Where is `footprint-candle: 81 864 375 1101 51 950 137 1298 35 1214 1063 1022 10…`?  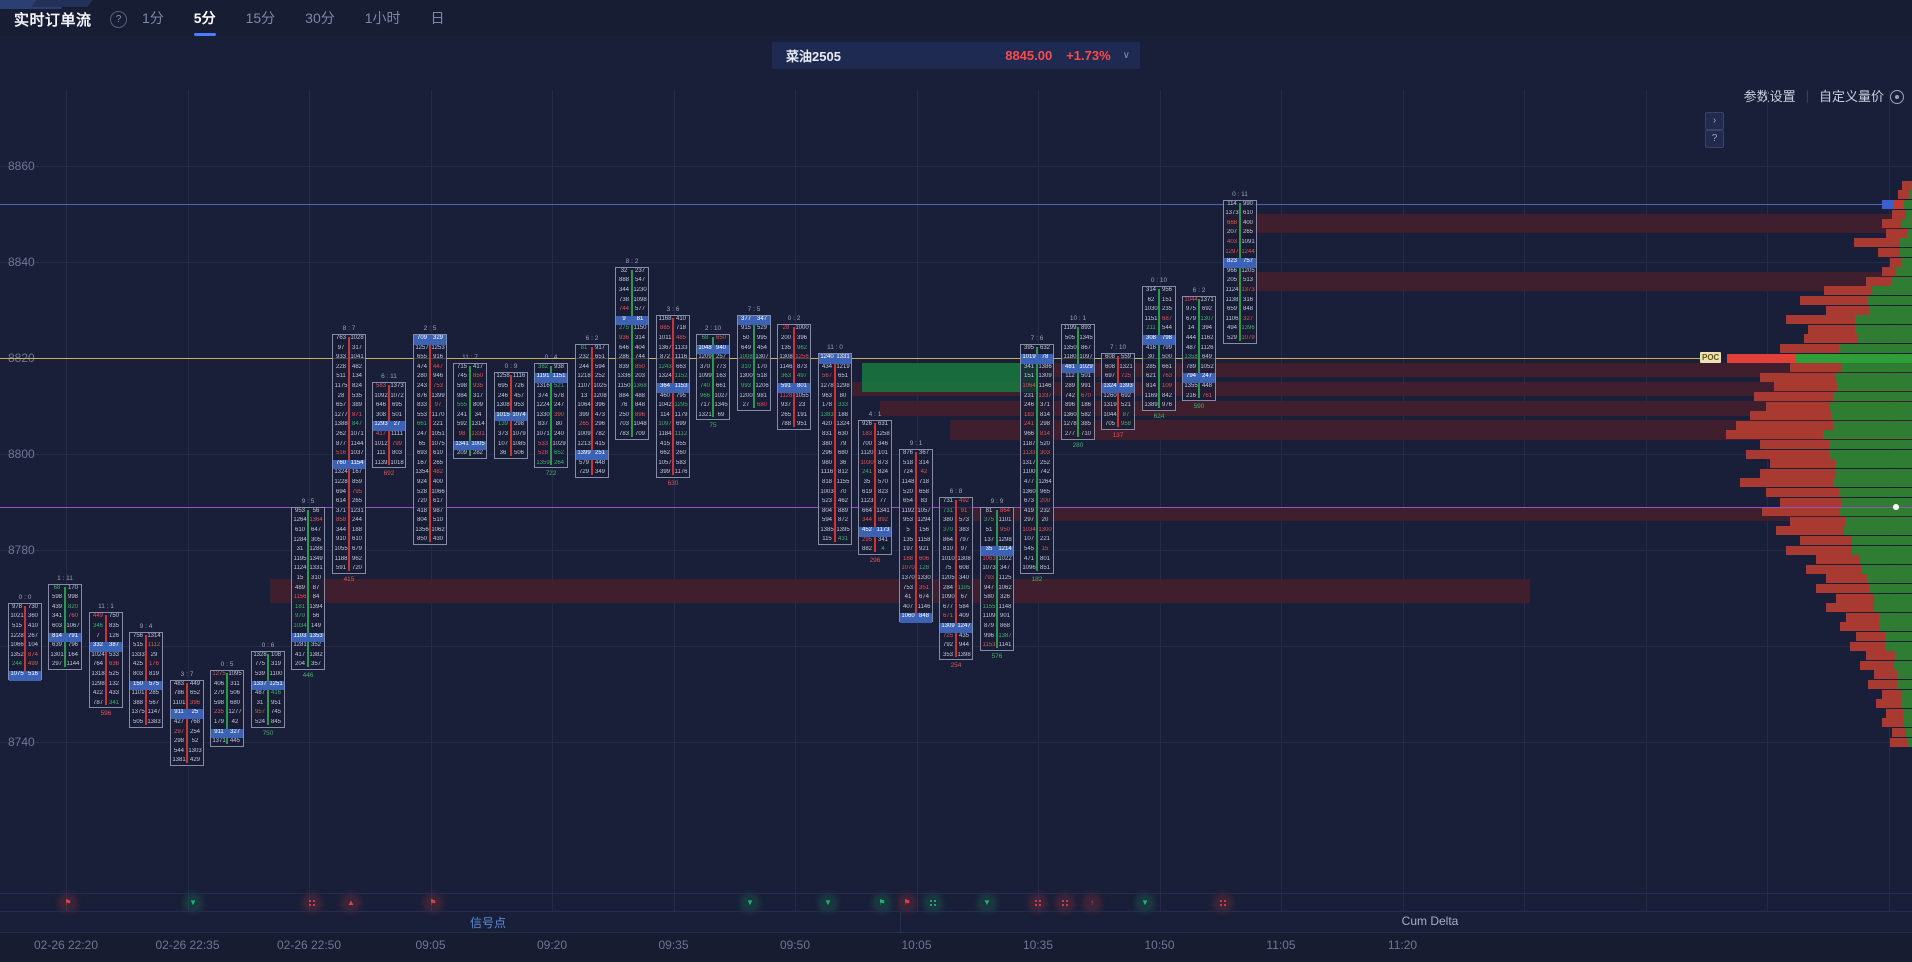 footprint-candle: 81 864 375 1101 51 950 137 1298 35 1214 1063 1022 10… is located at coordinates (997, 578).